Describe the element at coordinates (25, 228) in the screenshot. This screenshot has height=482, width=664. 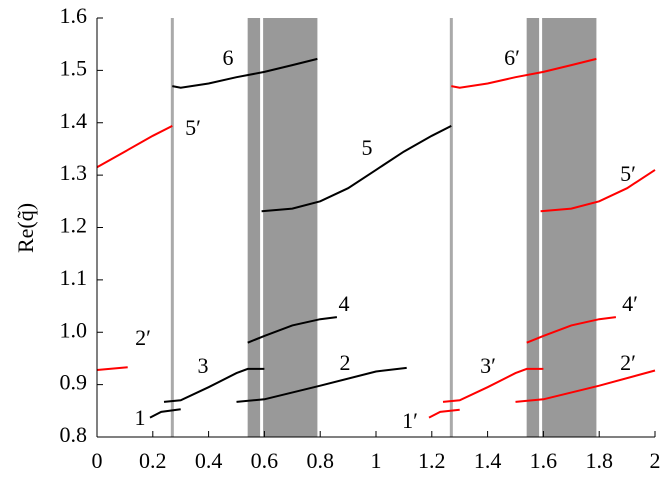
I see `y-axis-label: Re(q̃)` at that location.